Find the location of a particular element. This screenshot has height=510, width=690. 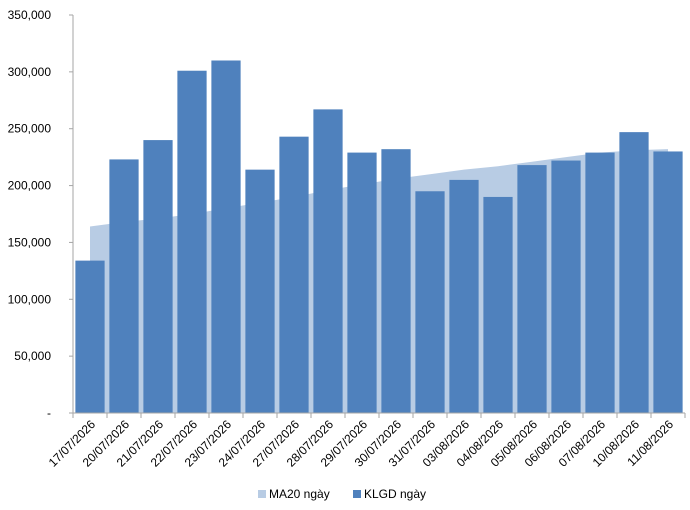

bar-23-07-2026 is located at coordinates (226, 237).